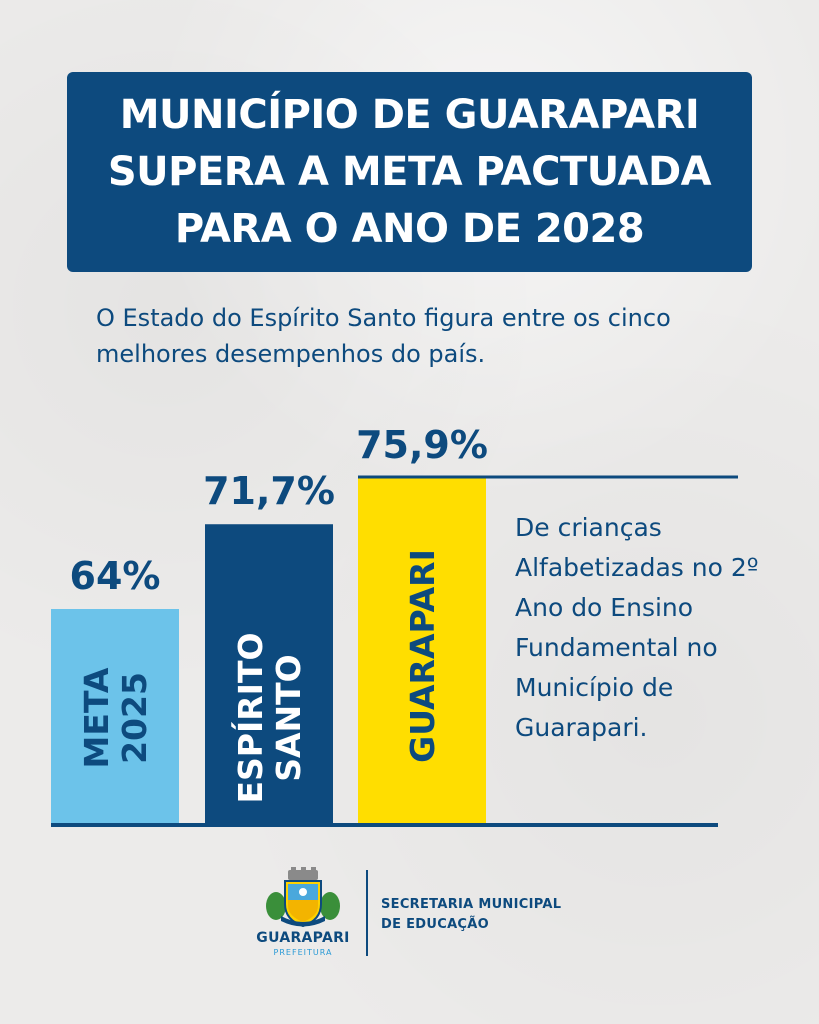 The image size is (819, 1024). Describe the element at coordinates (303, 938) in the screenshot. I see `logo-name: GUARAPARI` at that location.